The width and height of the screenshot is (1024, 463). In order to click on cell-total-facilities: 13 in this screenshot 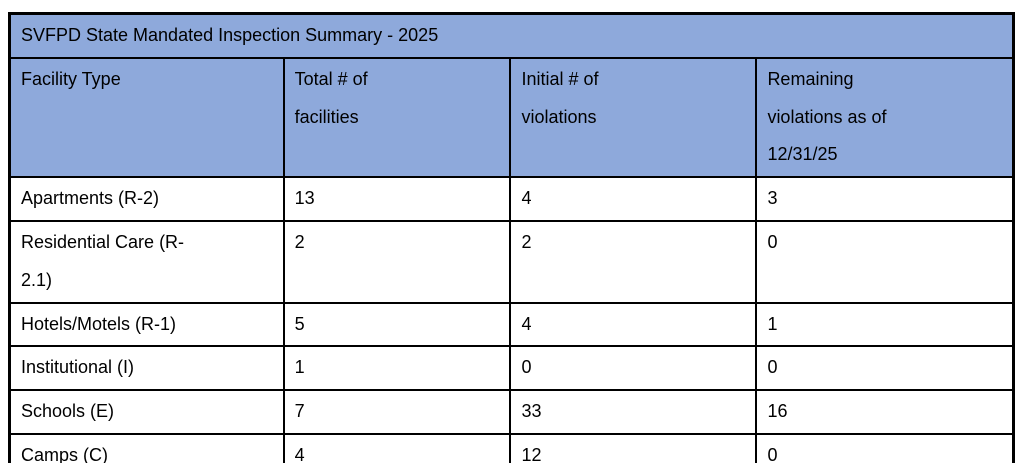, I will do `click(397, 199)`.